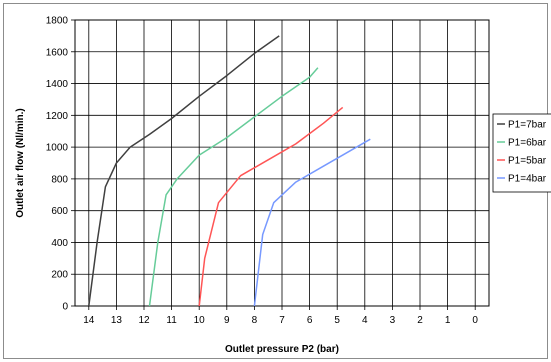 The height and width of the screenshot is (362, 551). What do you see at coordinates (57, 52) in the screenshot?
I see `y-tick-label: 1600` at bounding box center [57, 52].